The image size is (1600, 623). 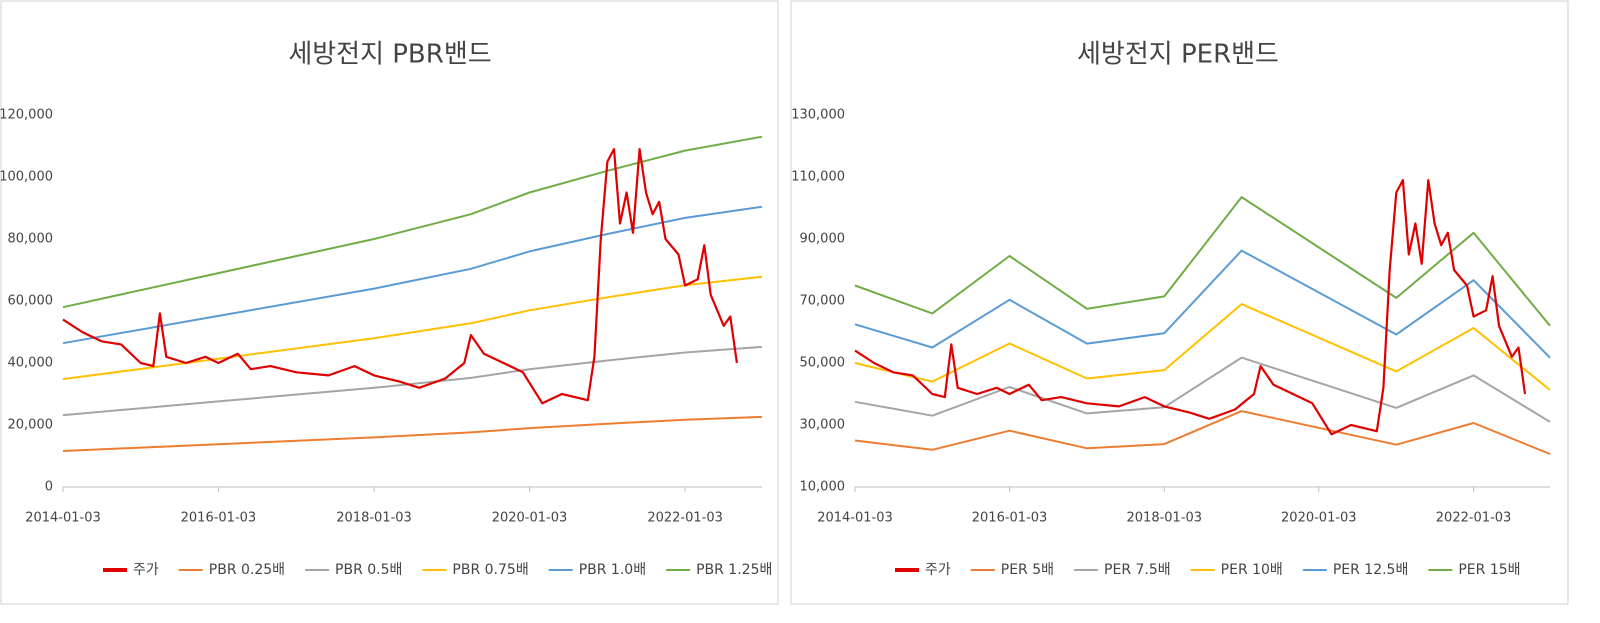 What do you see at coordinates (612, 570) in the screenshot?
I see `legend-label: PBR 1.0배` at bounding box center [612, 570].